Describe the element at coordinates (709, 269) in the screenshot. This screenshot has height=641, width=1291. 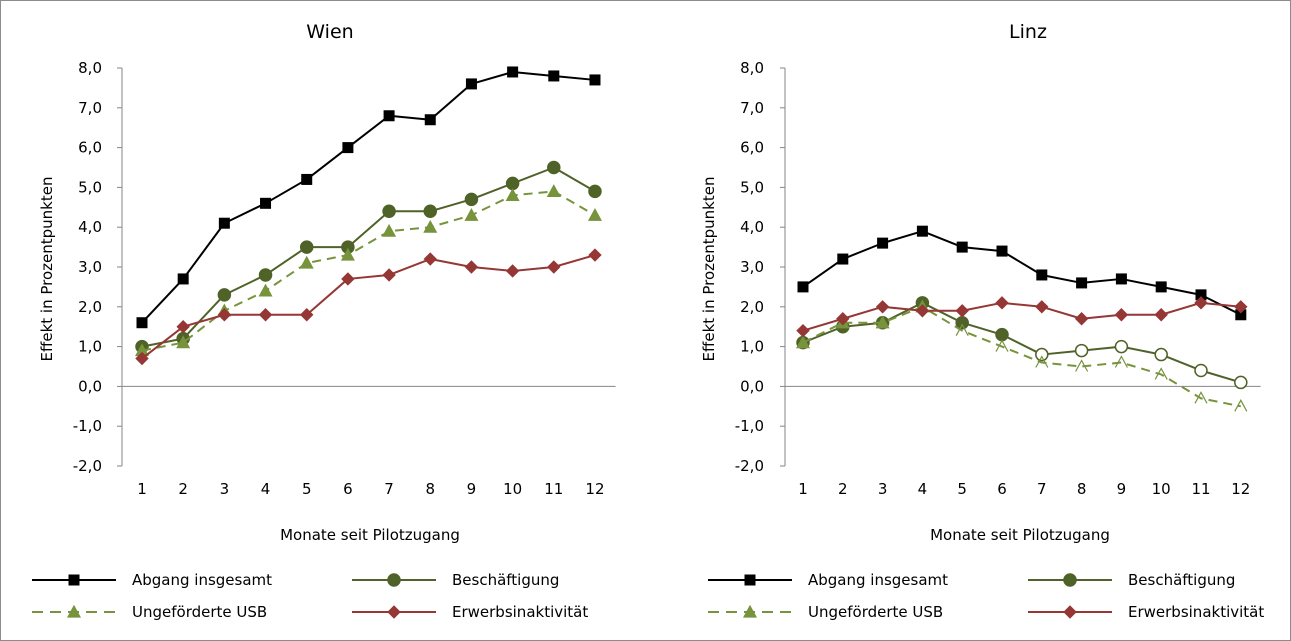
I see `y-axis-label: Effekt in Prozentpunkten` at that location.